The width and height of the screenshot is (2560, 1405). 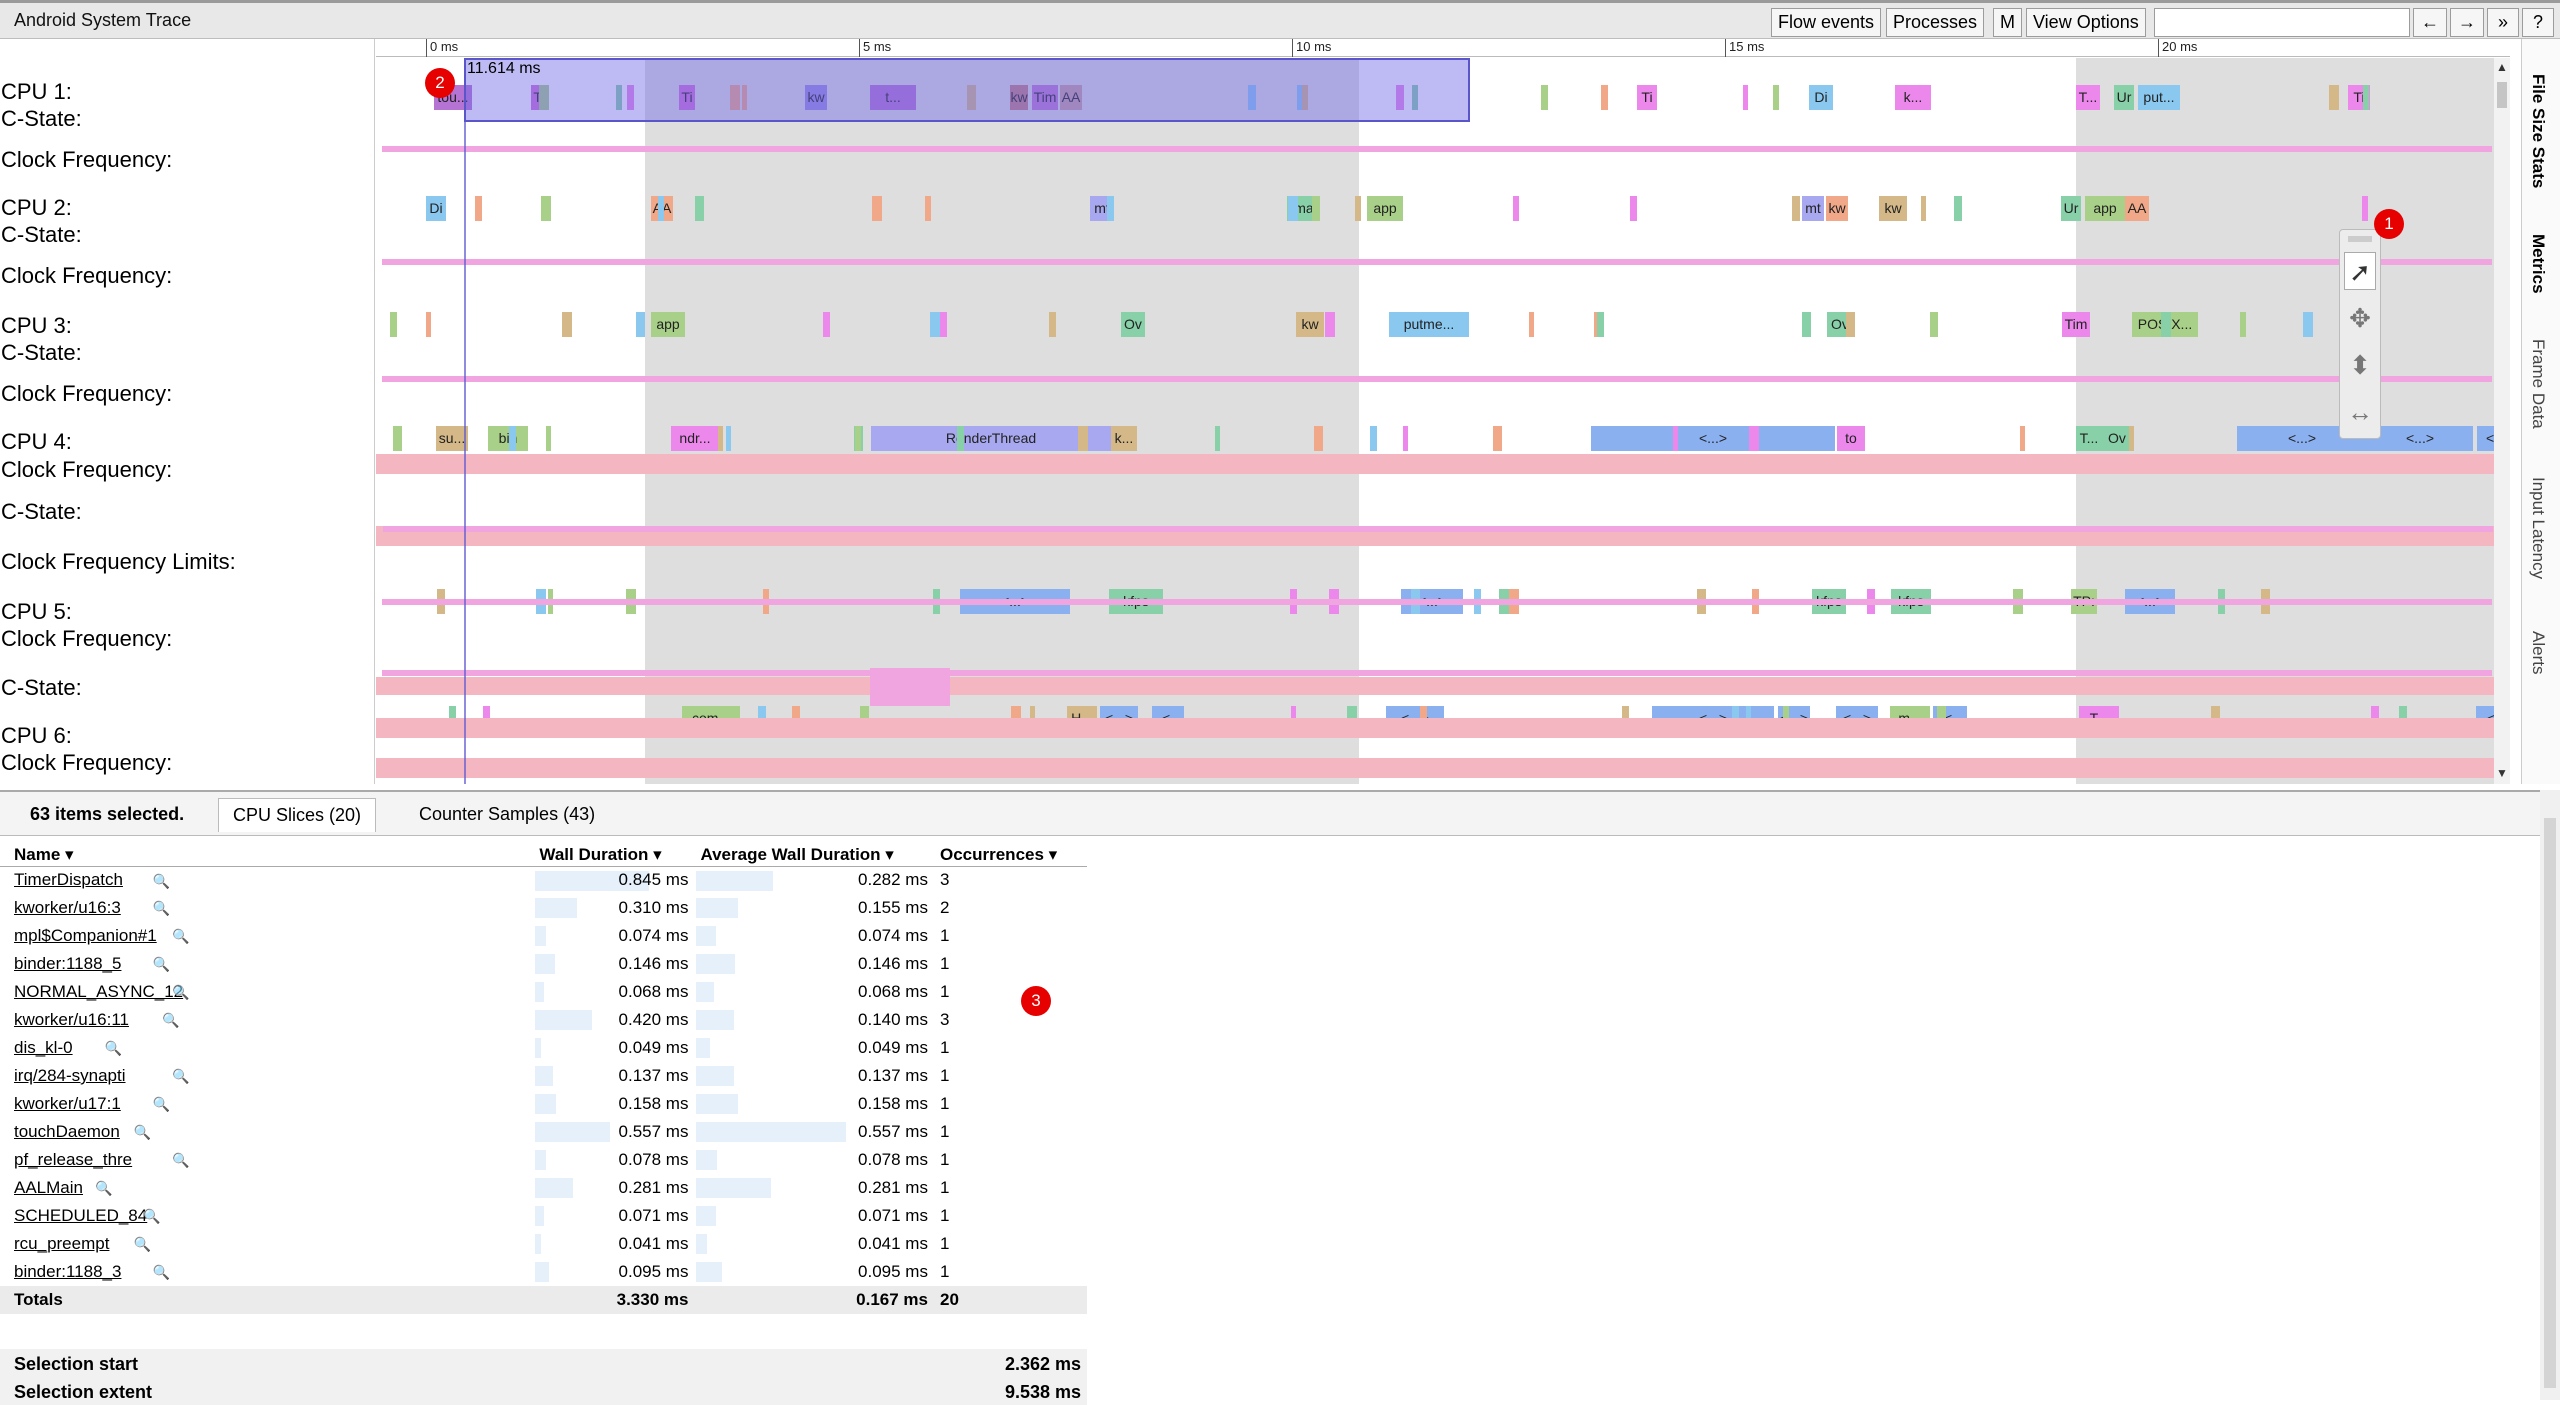 I want to click on zoom-tool-icon: ⬍, so click(x=2360, y=365).